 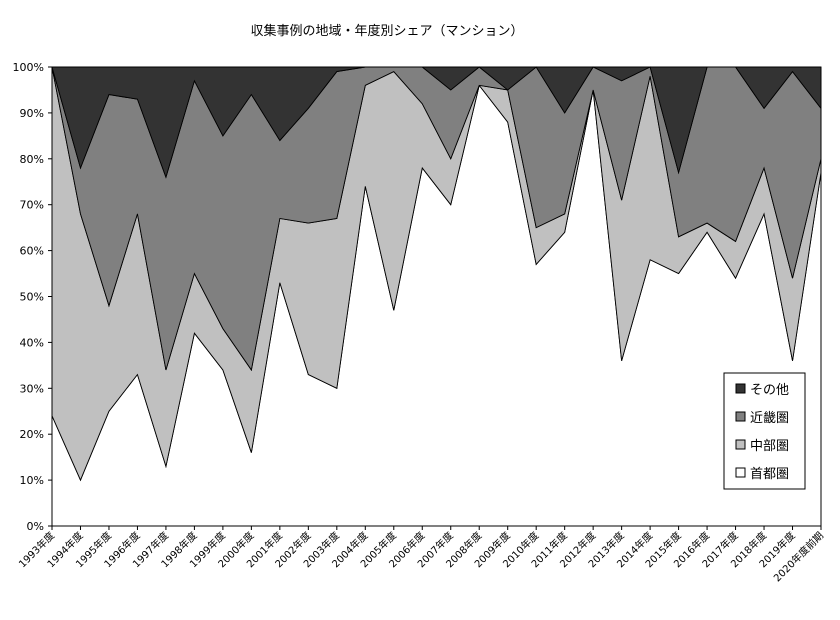 What do you see at coordinates (28, 67) in the screenshot?
I see `y-tick-label: 100%` at bounding box center [28, 67].